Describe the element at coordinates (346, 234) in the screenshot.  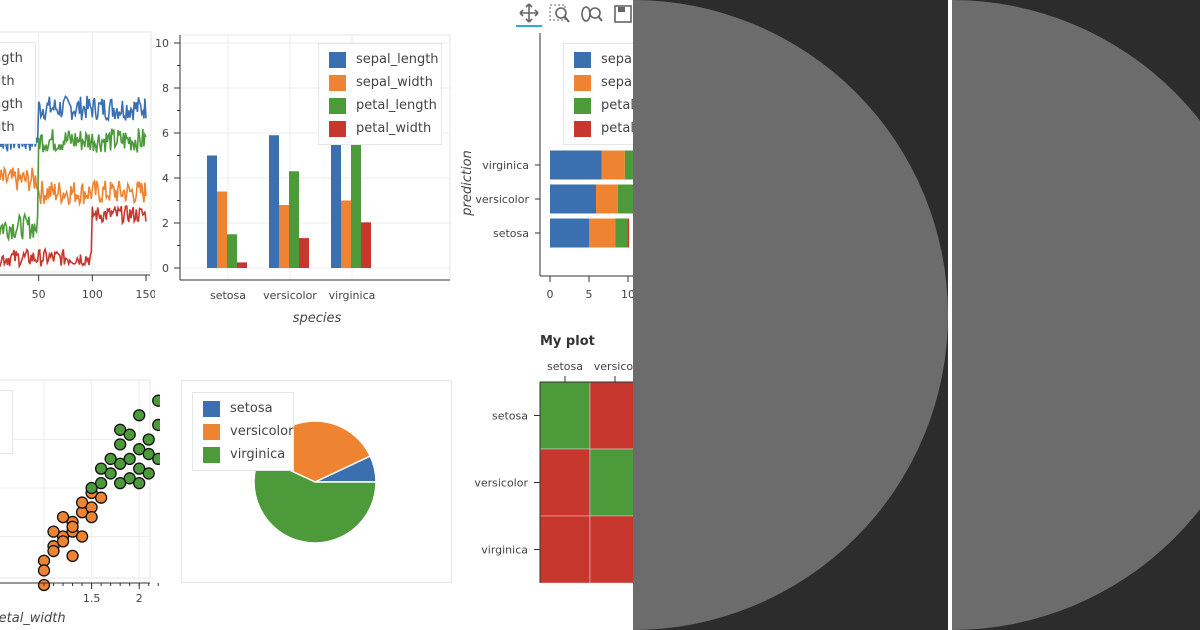
I see `bar-sepal_width-virginica` at that location.